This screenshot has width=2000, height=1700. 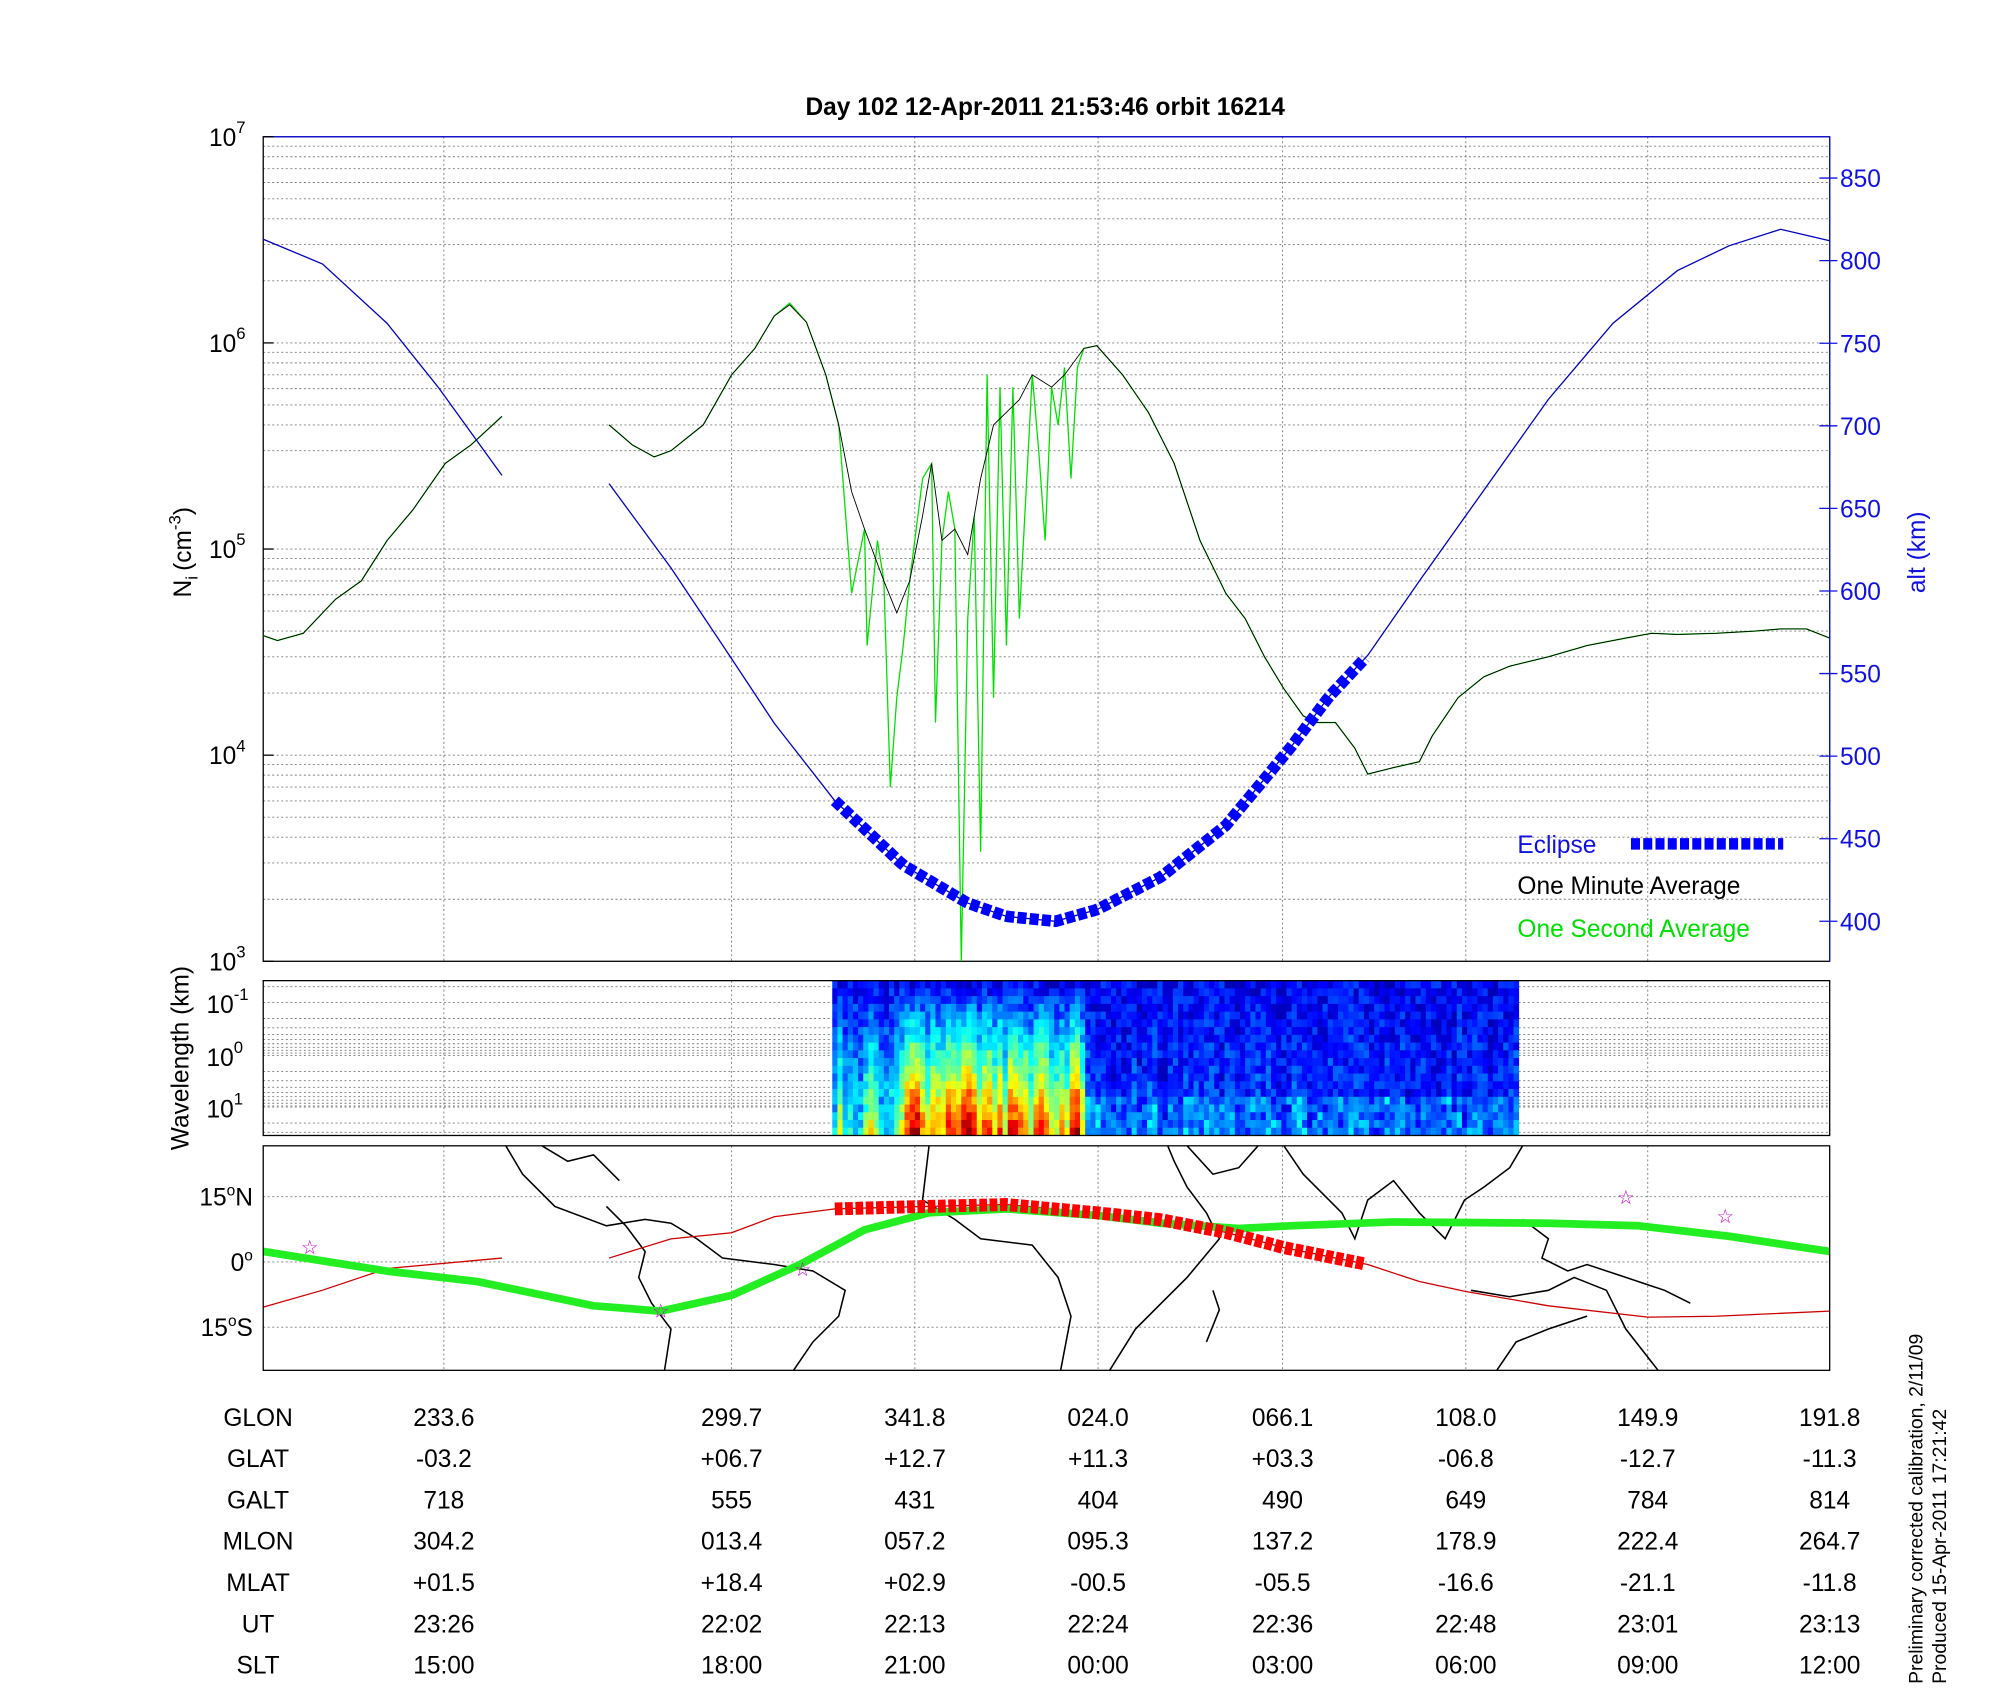 I want to click on table-cell: 23:01, so click(x=1647, y=1624).